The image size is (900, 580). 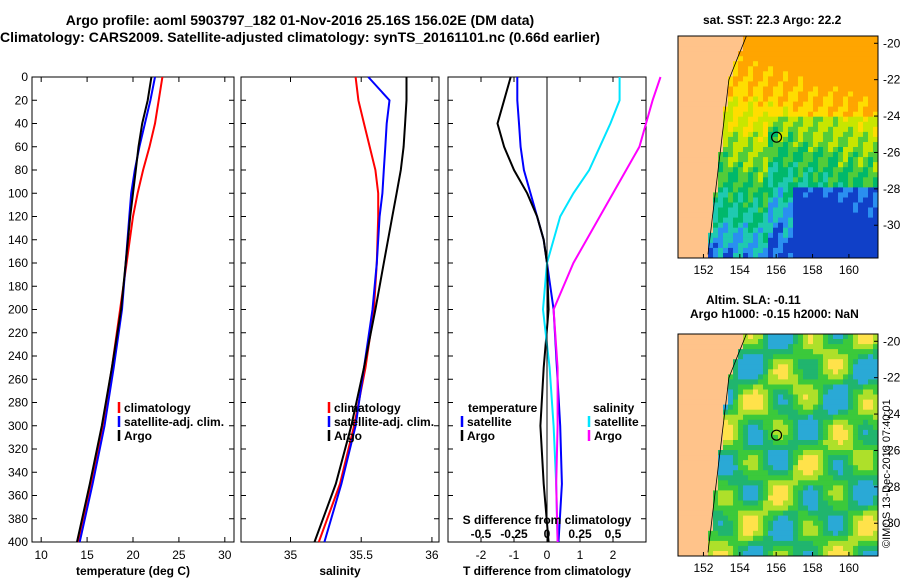 What do you see at coordinates (778, 147) in the screenshot?
I see `map-field-sst-map` at bounding box center [778, 147].